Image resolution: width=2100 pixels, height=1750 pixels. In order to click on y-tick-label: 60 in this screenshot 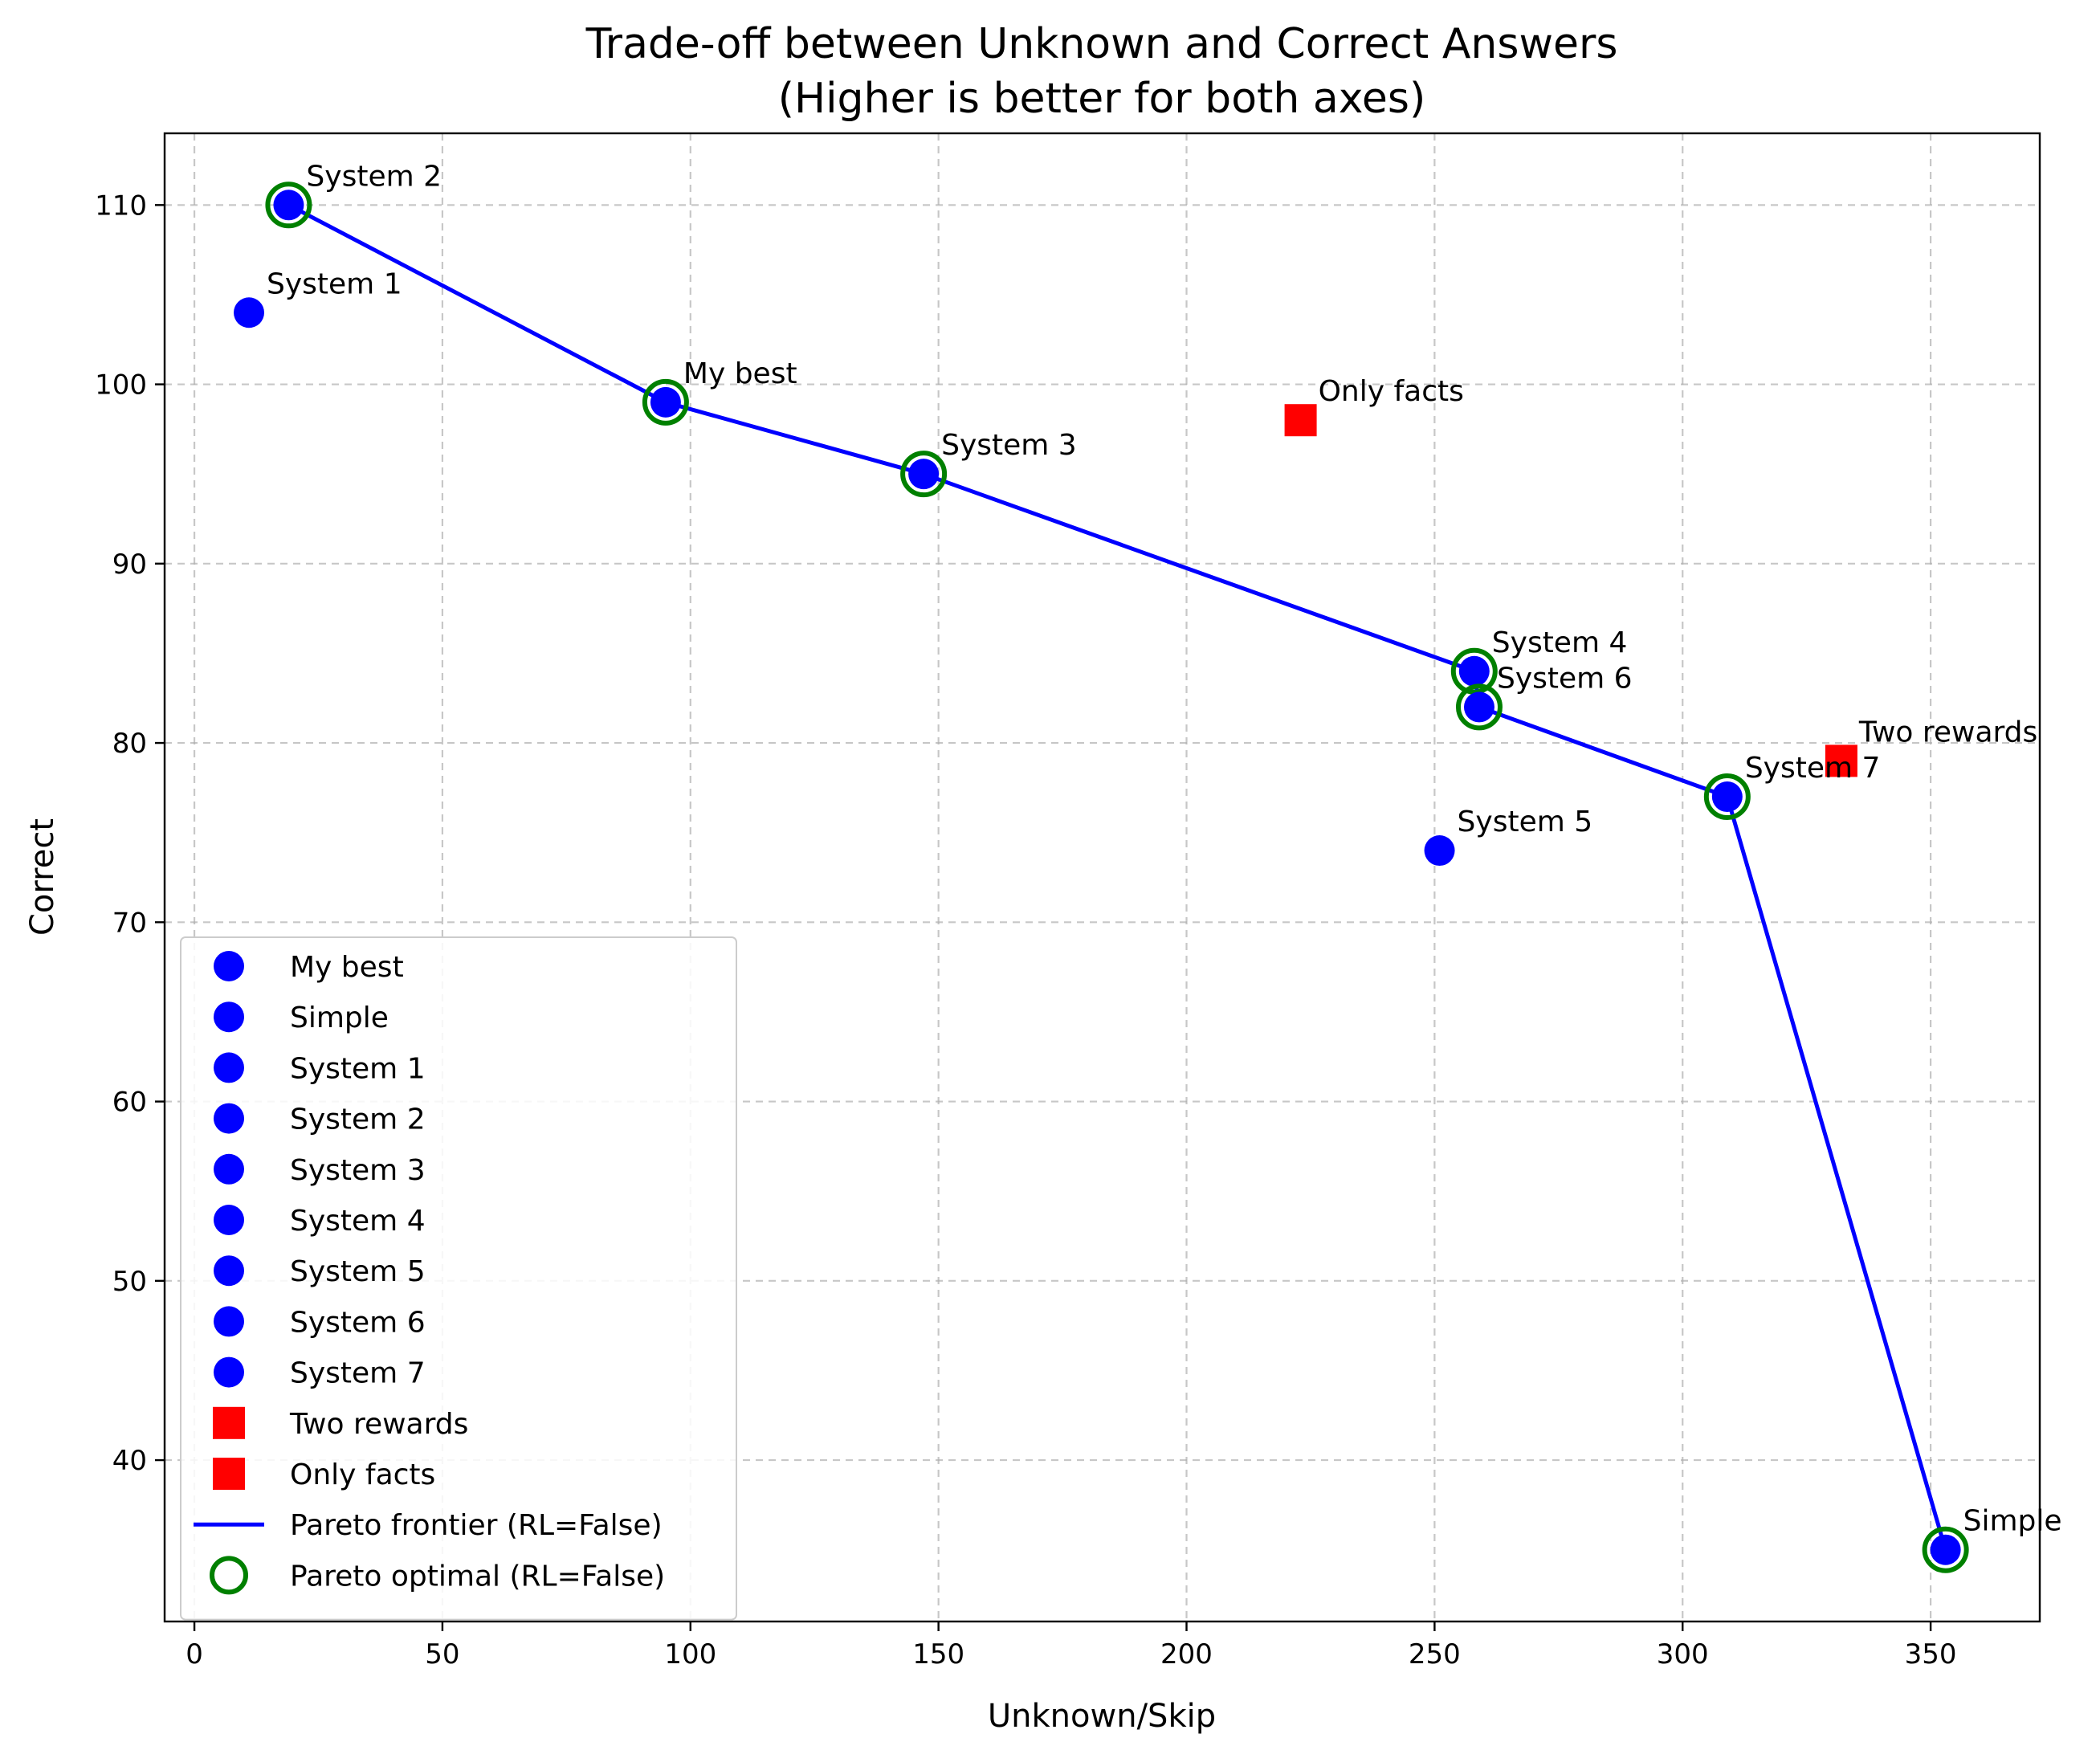, I will do `click(129, 1103)`.